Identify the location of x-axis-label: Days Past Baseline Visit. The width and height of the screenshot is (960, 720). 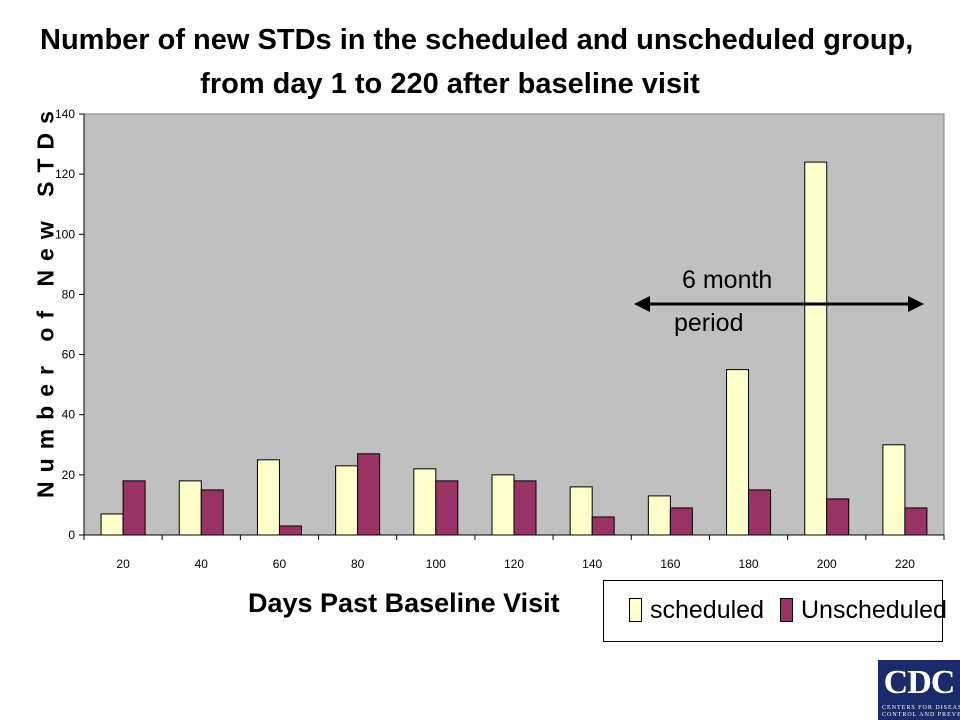
(404, 603).